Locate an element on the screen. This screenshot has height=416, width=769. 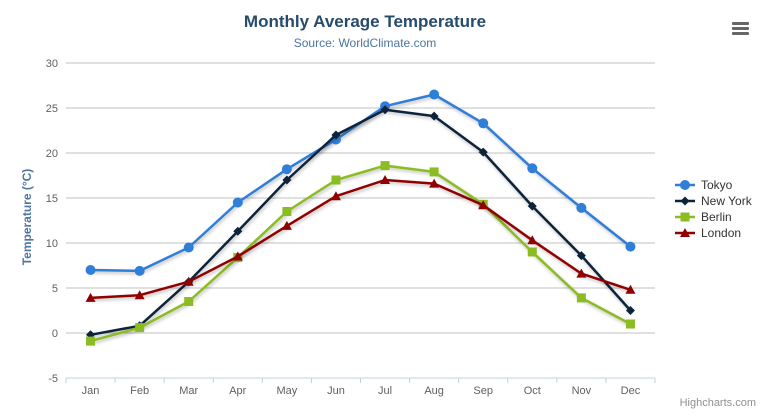
new-york-legend-marker-icon is located at coordinates (685, 201).